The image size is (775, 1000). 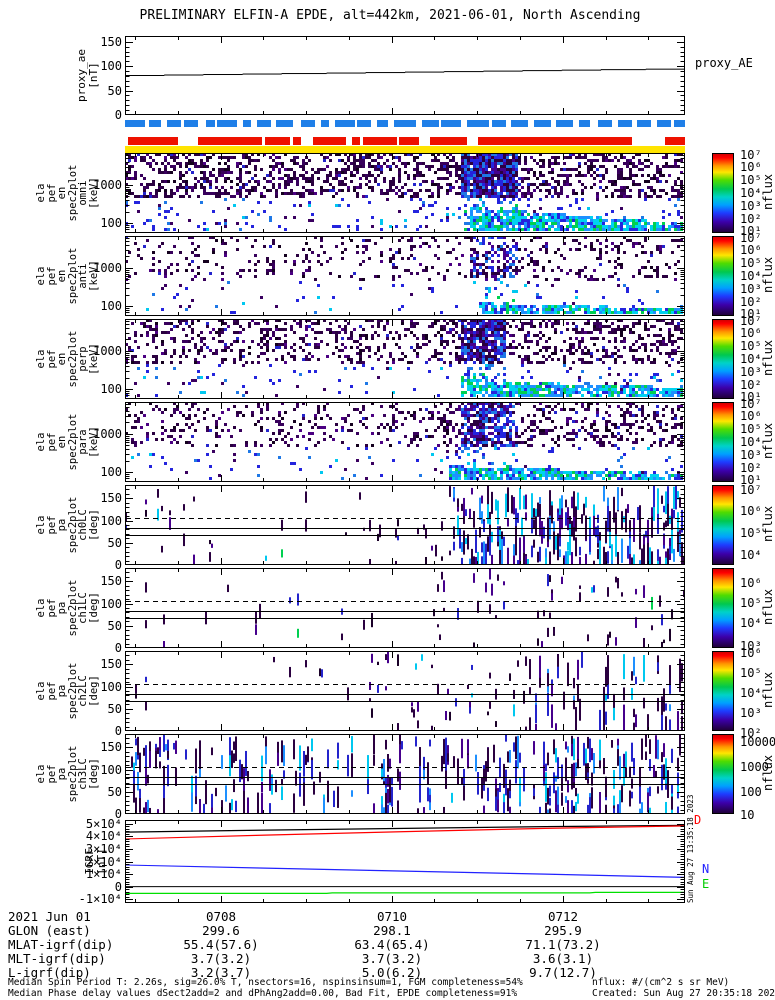 What do you see at coordinates (683, 993) in the screenshot?
I see `footer-created: Created: Sun Aug 27 20:35:18 2023` at bounding box center [683, 993].